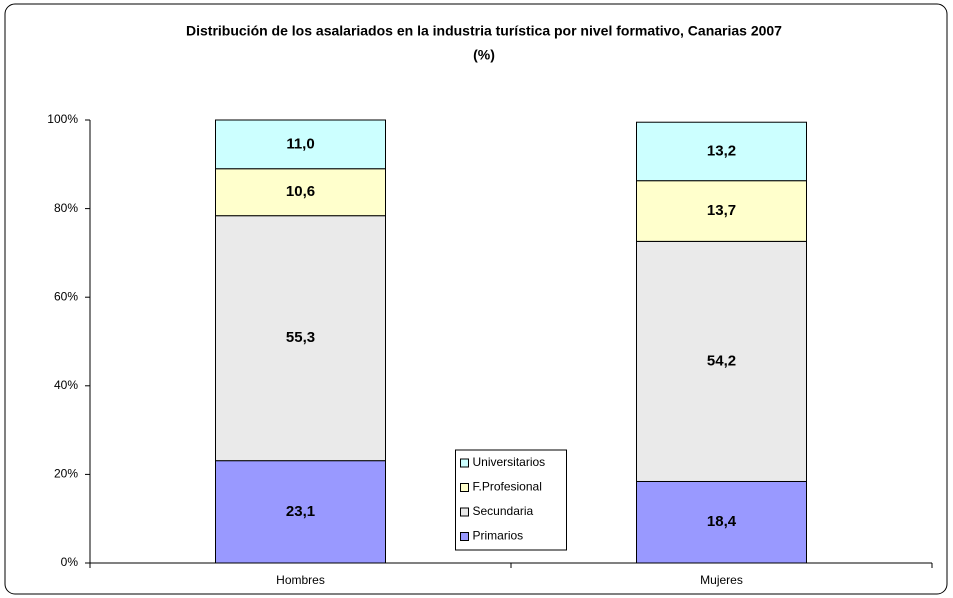 The image size is (953, 598). I want to click on x-tick-label: Mujeres, so click(721, 580).